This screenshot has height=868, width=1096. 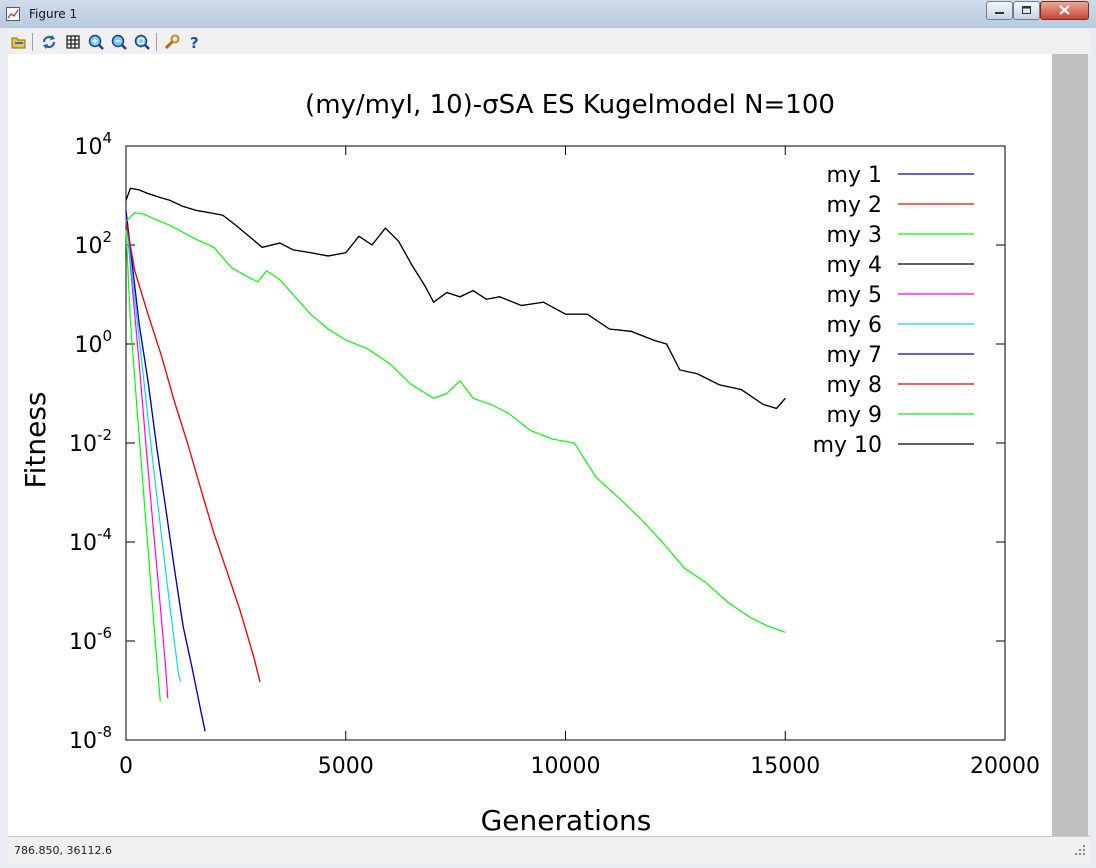 What do you see at coordinates (854, 295) in the screenshot?
I see `legend-label: my 5` at bounding box center [854, 295].